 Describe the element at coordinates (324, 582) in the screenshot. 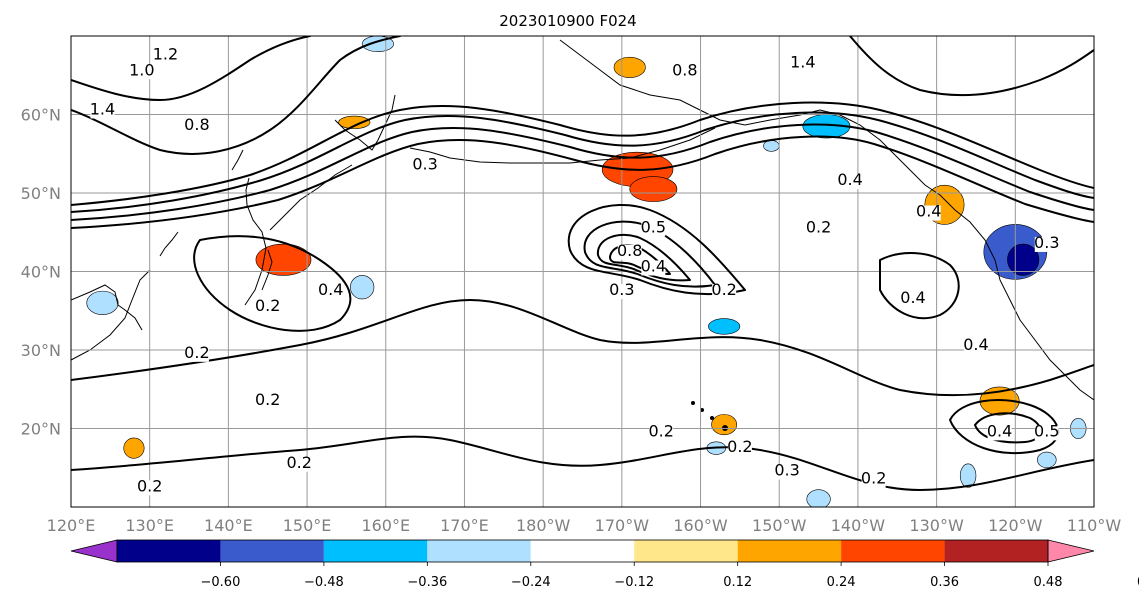

I see `colorbar-tick-label: −0.48` at that location.